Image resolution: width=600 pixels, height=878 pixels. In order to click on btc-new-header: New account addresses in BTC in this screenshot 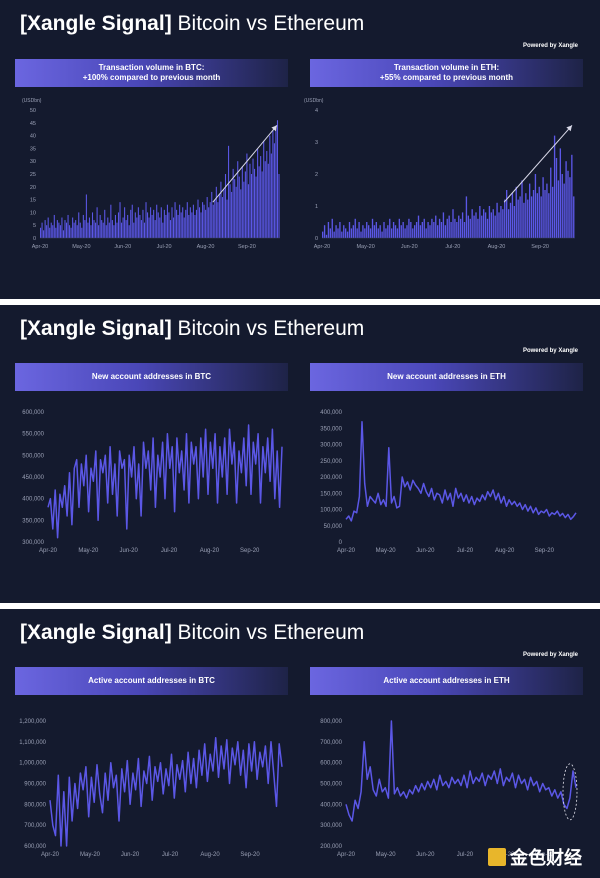, I will do `click(151, 377)`.